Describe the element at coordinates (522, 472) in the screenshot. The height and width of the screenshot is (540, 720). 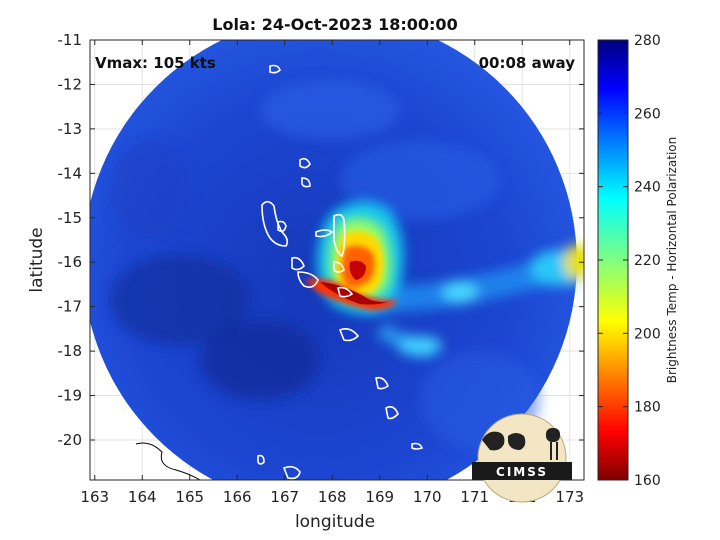
I see `logo-text: CIMSS` at that location.